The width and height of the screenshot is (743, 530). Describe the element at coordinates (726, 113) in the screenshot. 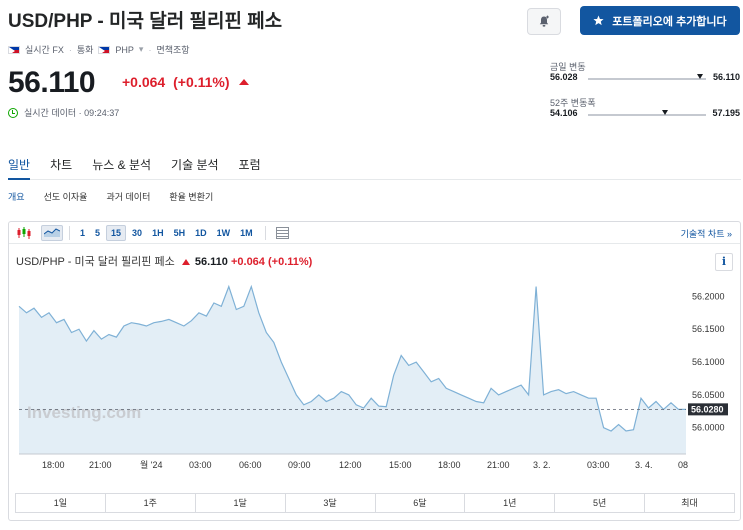

I see `week52-range-high: 57.195` at that location.